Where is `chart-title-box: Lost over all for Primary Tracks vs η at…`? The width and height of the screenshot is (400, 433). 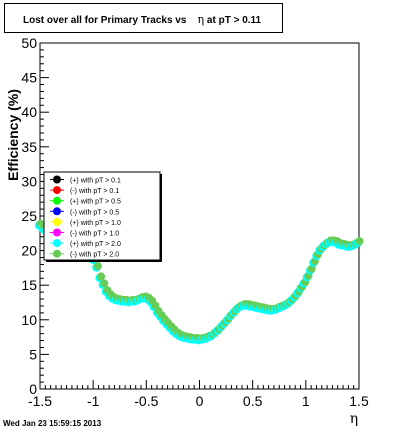
chart-title-box: Lost over all for Primary Tracks vs η at… is located at coordinates (143, 18).